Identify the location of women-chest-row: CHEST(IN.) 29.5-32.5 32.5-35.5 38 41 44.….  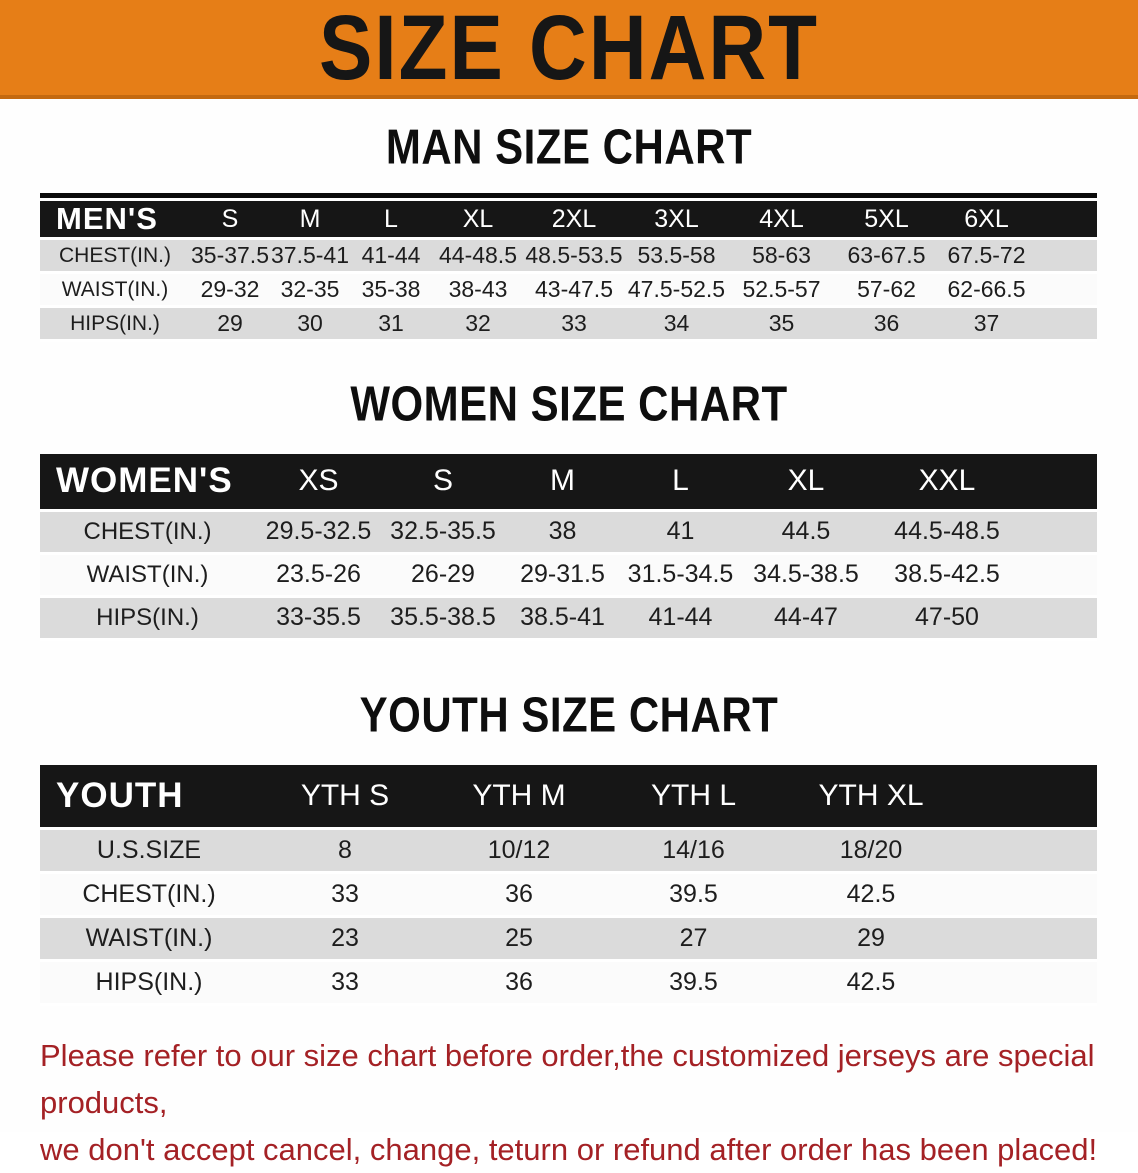
(568, 532).